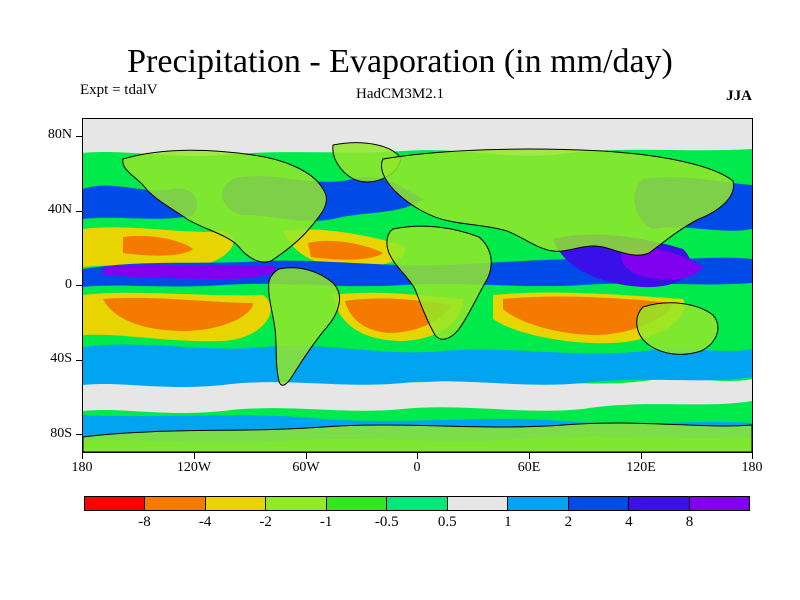 The height and width of the screenshot is (600, 800). Describe the element at coordinates (79, 360) in the screenshot. I see `lat-tick-40s` at that location.